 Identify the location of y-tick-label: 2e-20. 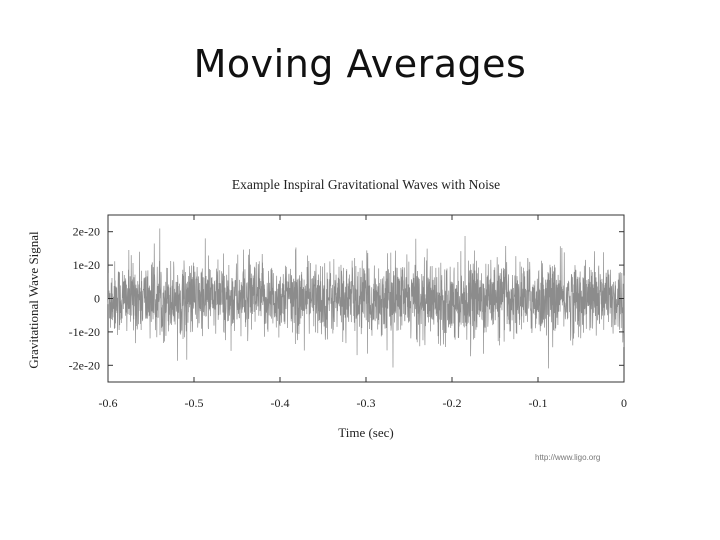
(86, 232).